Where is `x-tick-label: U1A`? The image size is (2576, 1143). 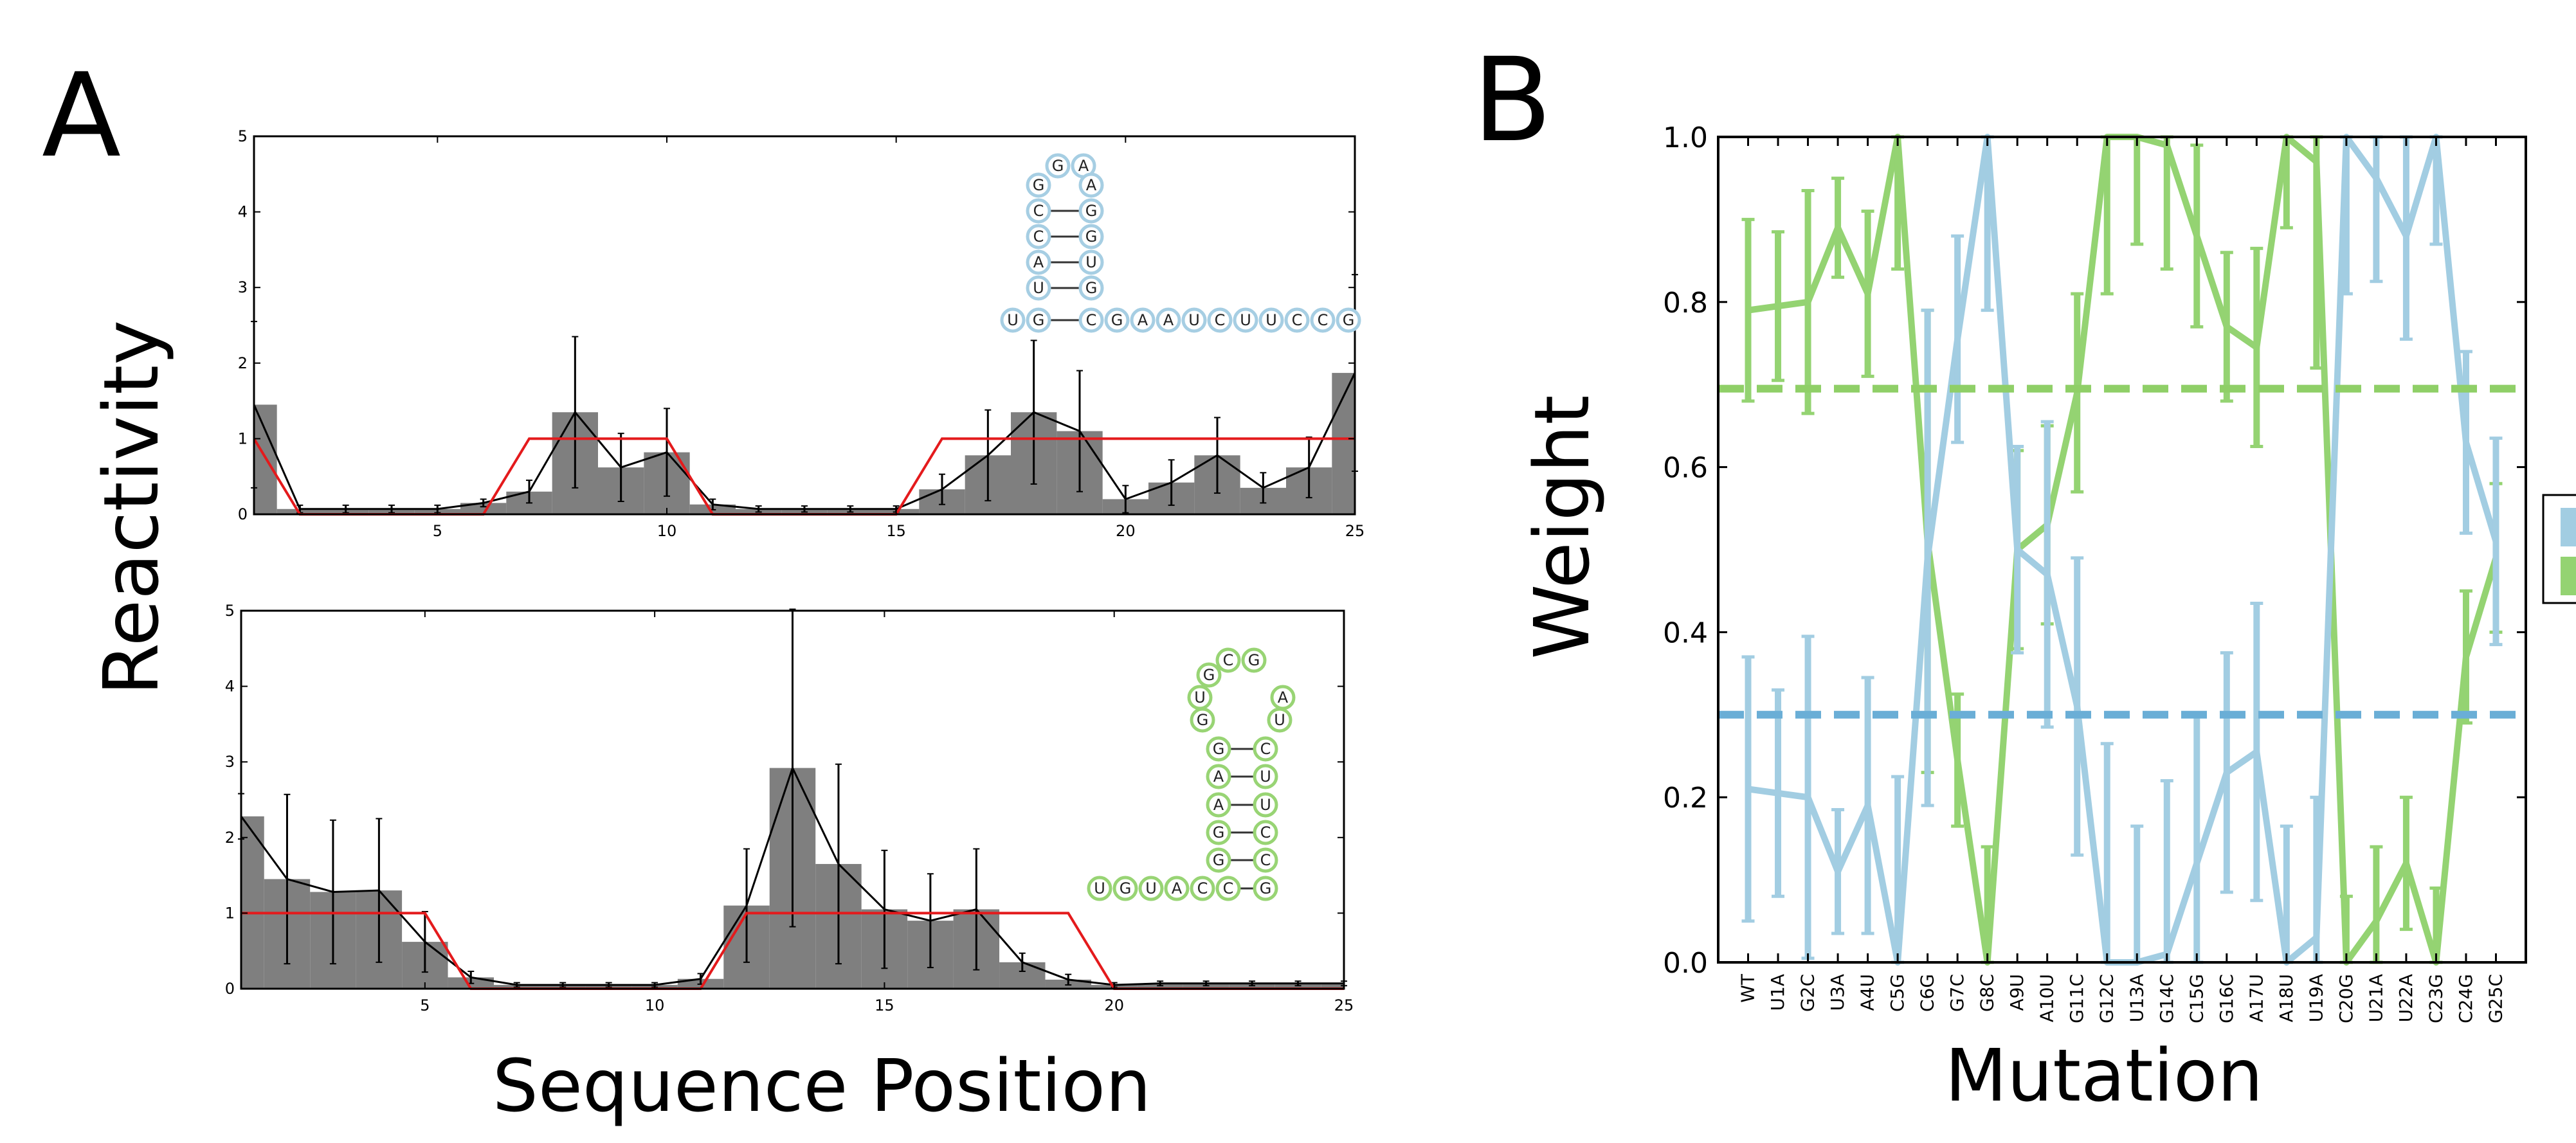 x-tick-label: U1A is located at coordinates (1777, 993).